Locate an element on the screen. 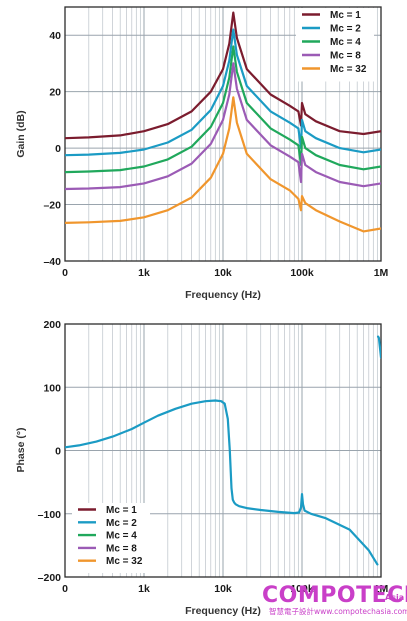 Image resolution: width=407 pixels, height=621 pixels. y-tick-label: –20 is located at coordinates (52, 206).